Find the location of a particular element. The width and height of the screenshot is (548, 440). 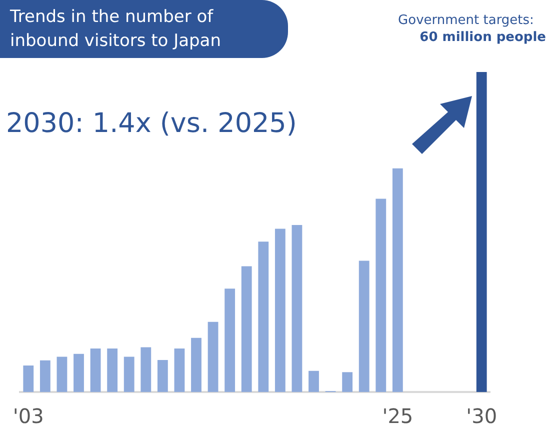

text: 60 million people is located at coordinates (482, 37).